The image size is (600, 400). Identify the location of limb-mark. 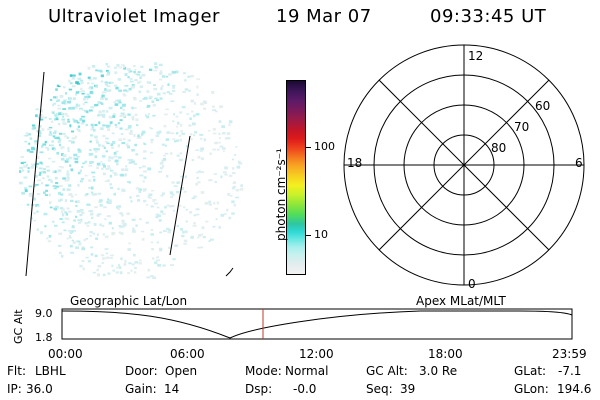
(229, 272).